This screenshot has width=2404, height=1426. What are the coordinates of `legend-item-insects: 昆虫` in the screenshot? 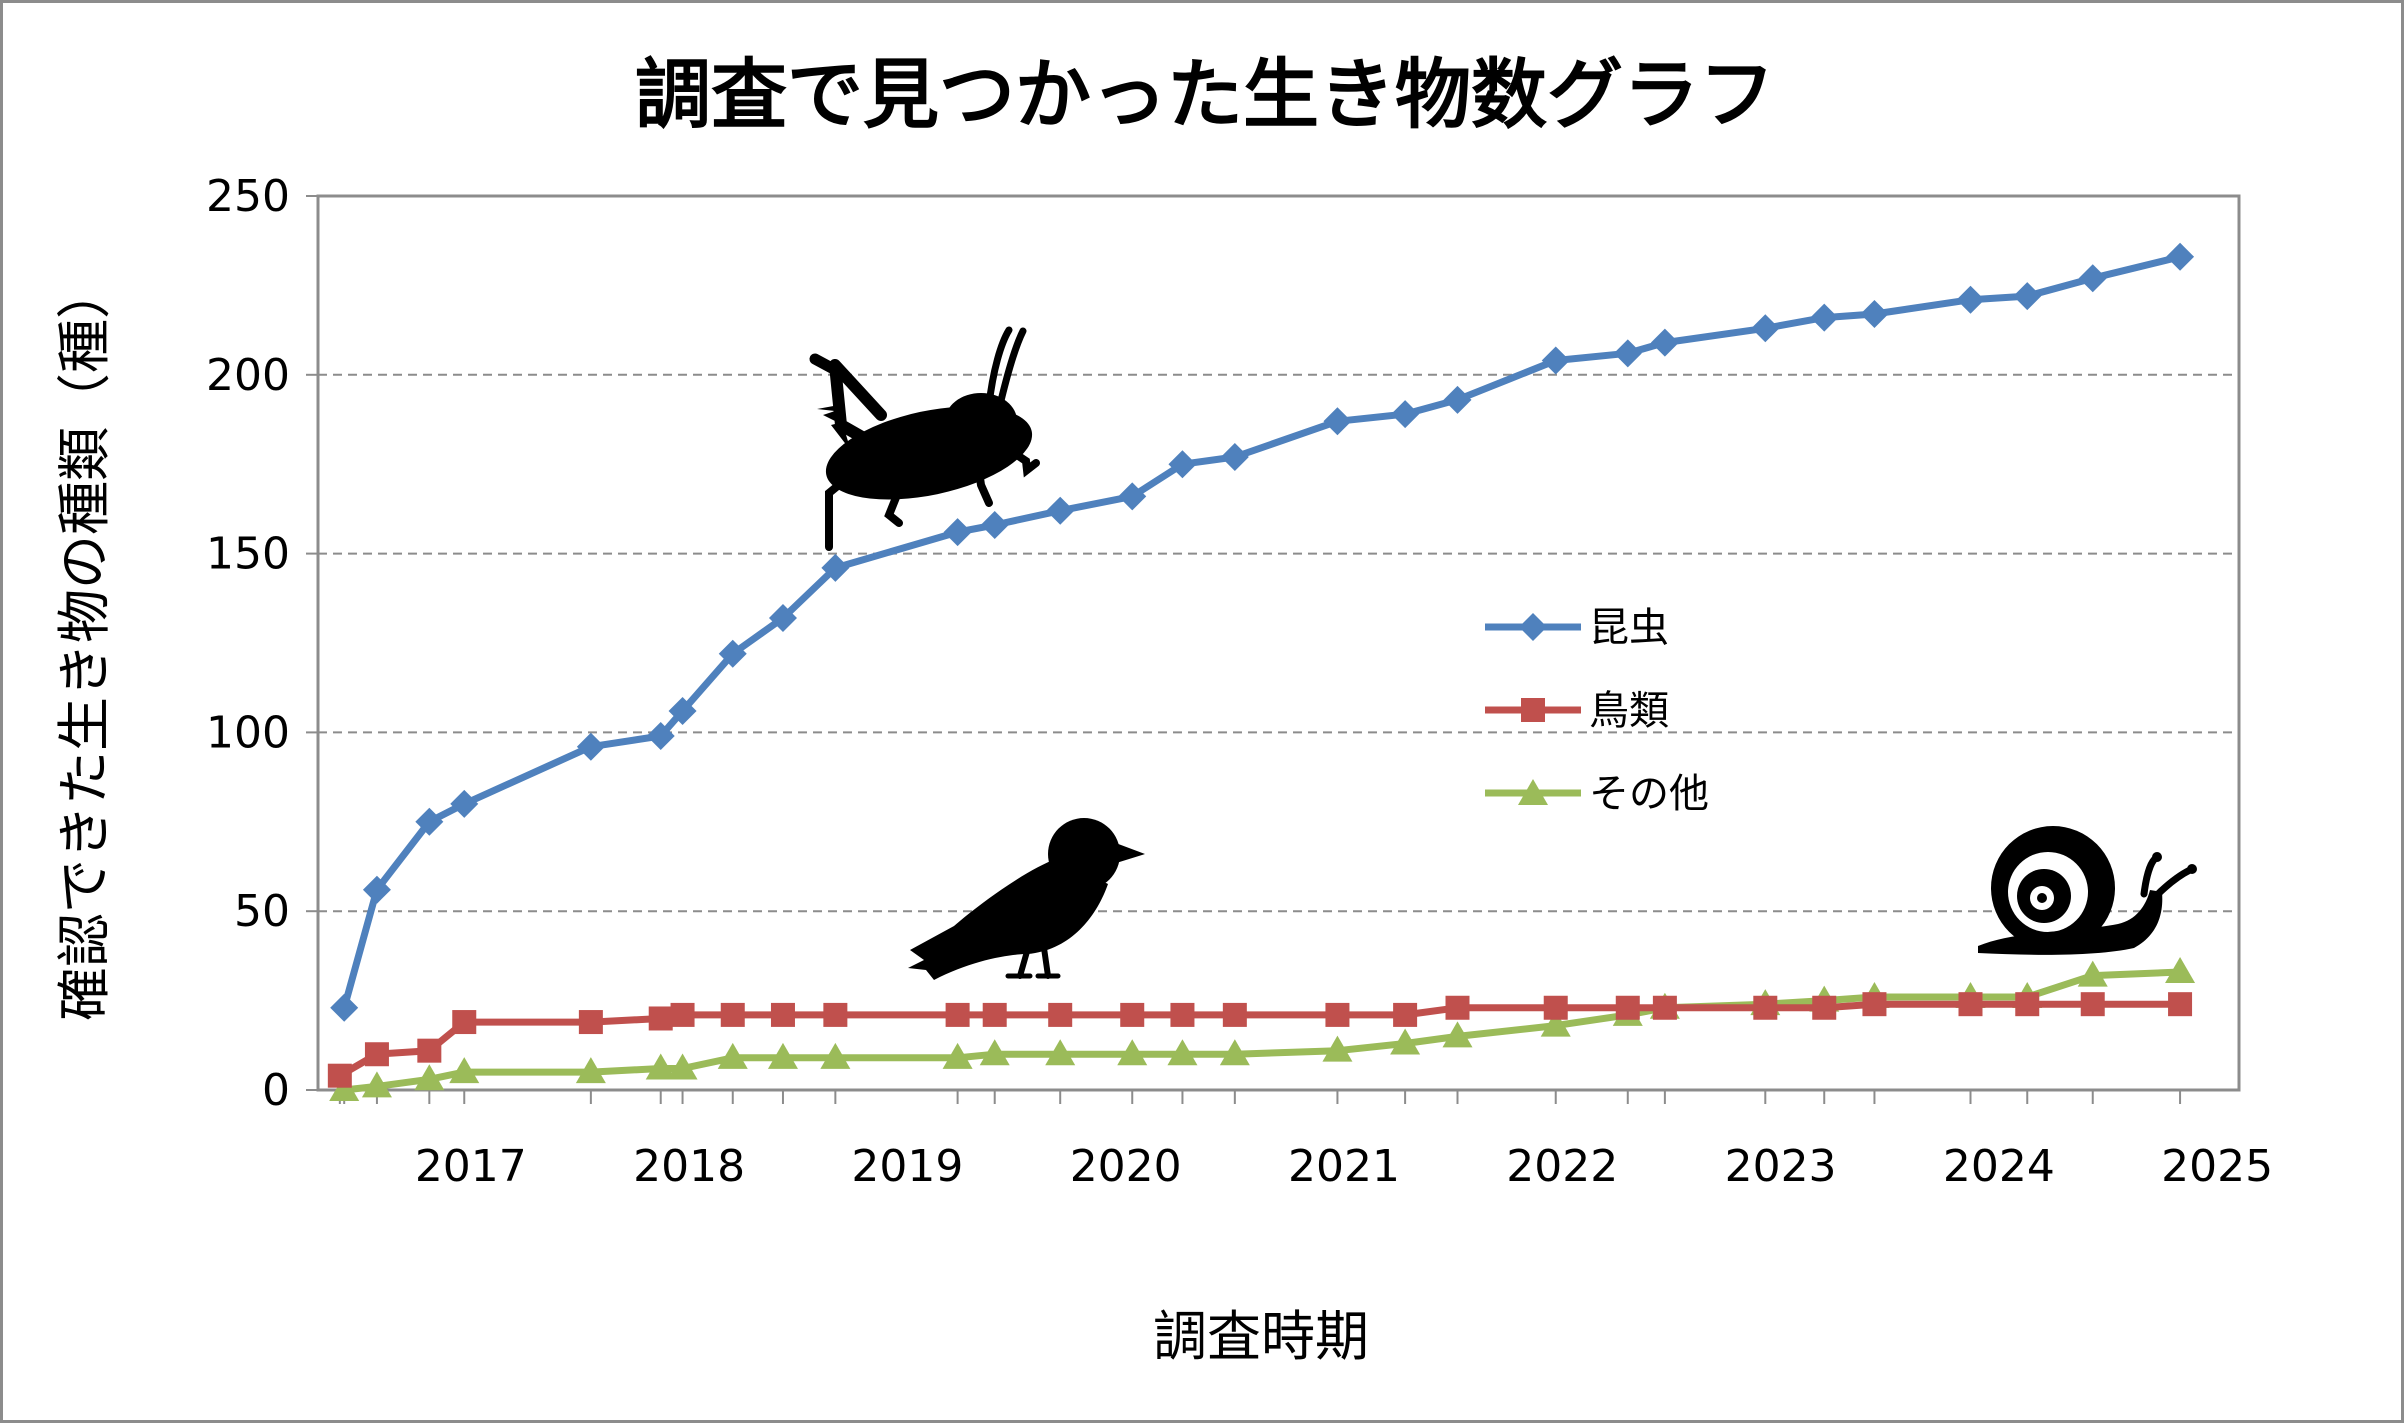 It's located at (1577, 628).